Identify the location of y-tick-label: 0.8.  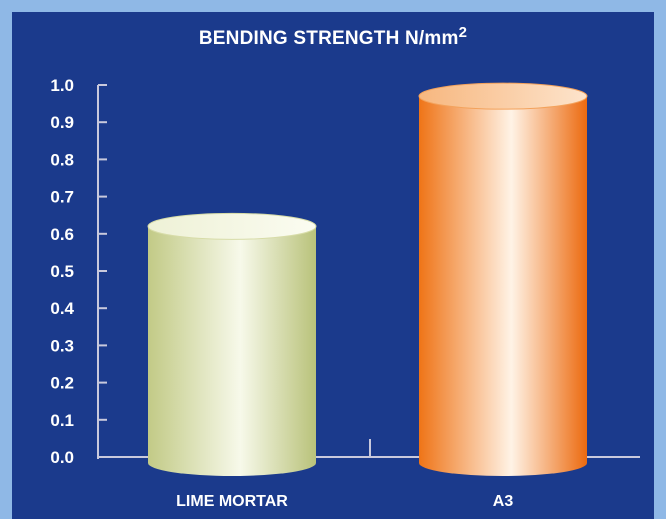
(62, 159).